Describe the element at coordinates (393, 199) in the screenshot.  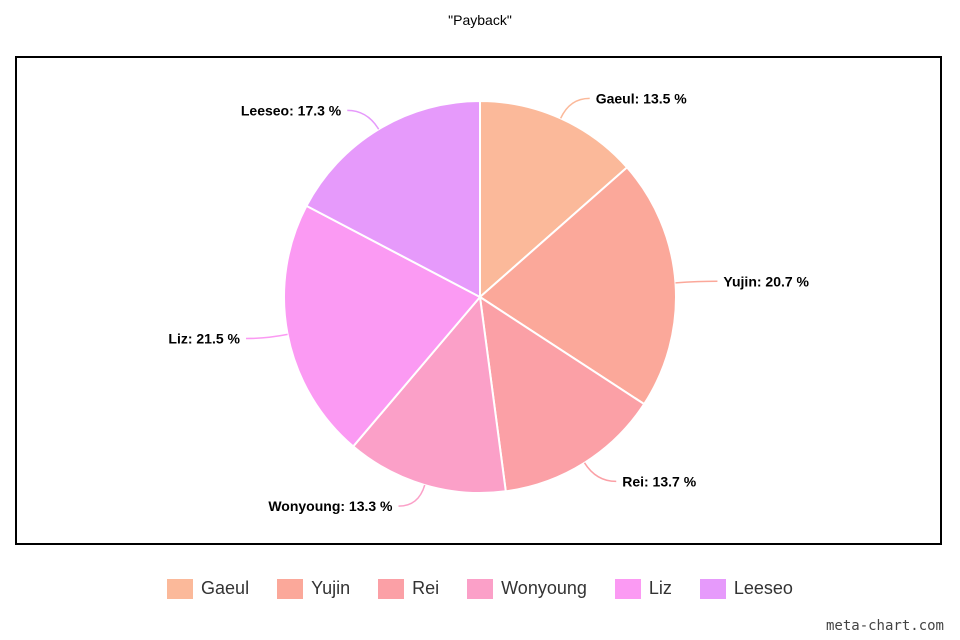
I see `pie-slice-leeseo` at that location.